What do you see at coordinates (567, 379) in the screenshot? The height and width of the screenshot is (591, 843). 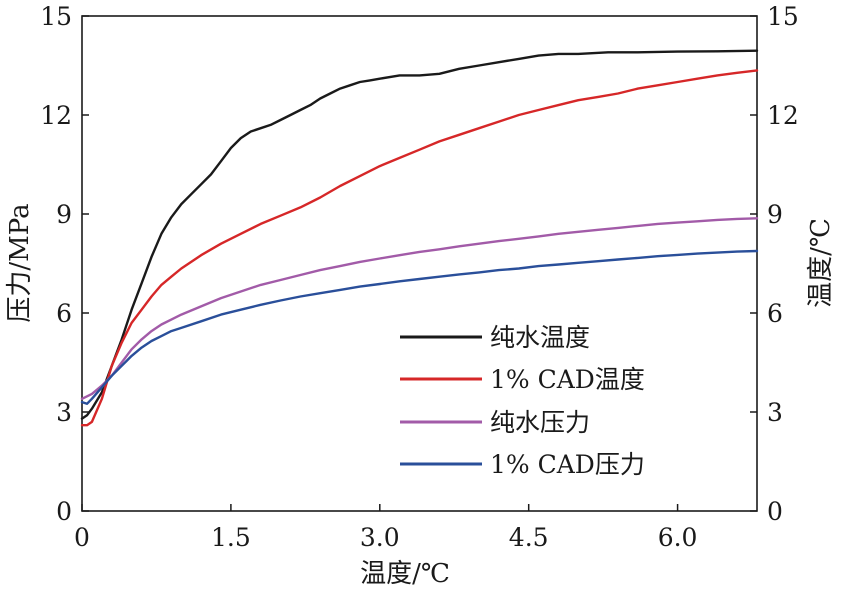 I see `legend-label-series-2: 1% CAD温度` at bounding box center [567, 379].